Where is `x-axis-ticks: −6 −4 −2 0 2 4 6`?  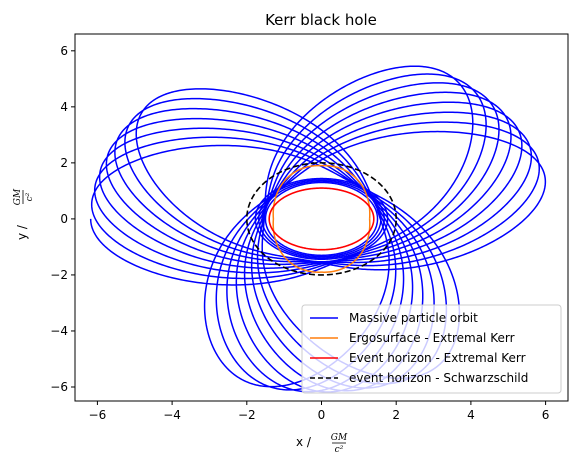
x-axis-ticks: −6 −4 −2 0 2 4 6 is located at coordinates (319, 411).